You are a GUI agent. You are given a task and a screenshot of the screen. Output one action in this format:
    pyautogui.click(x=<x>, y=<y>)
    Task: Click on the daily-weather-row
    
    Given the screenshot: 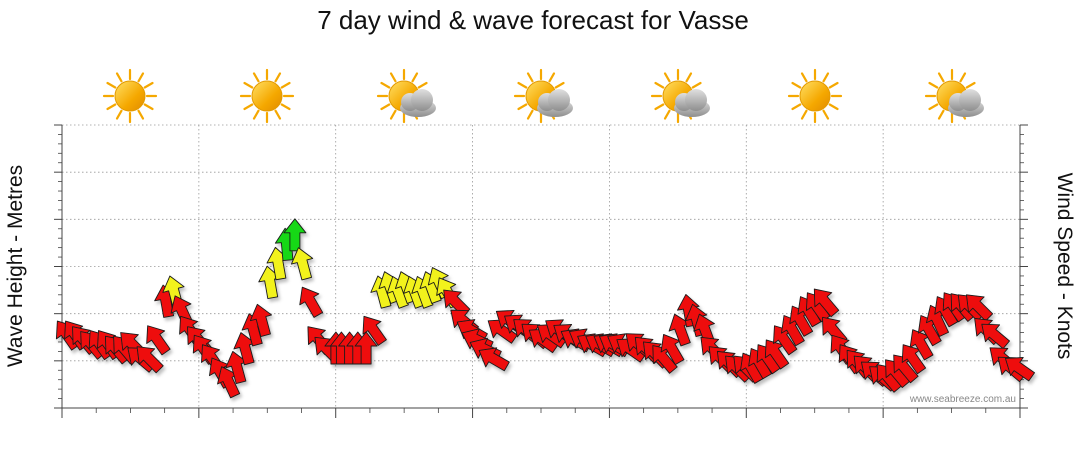 What is the action you would take?
    pyautogui.click(x=543, y=96)
    